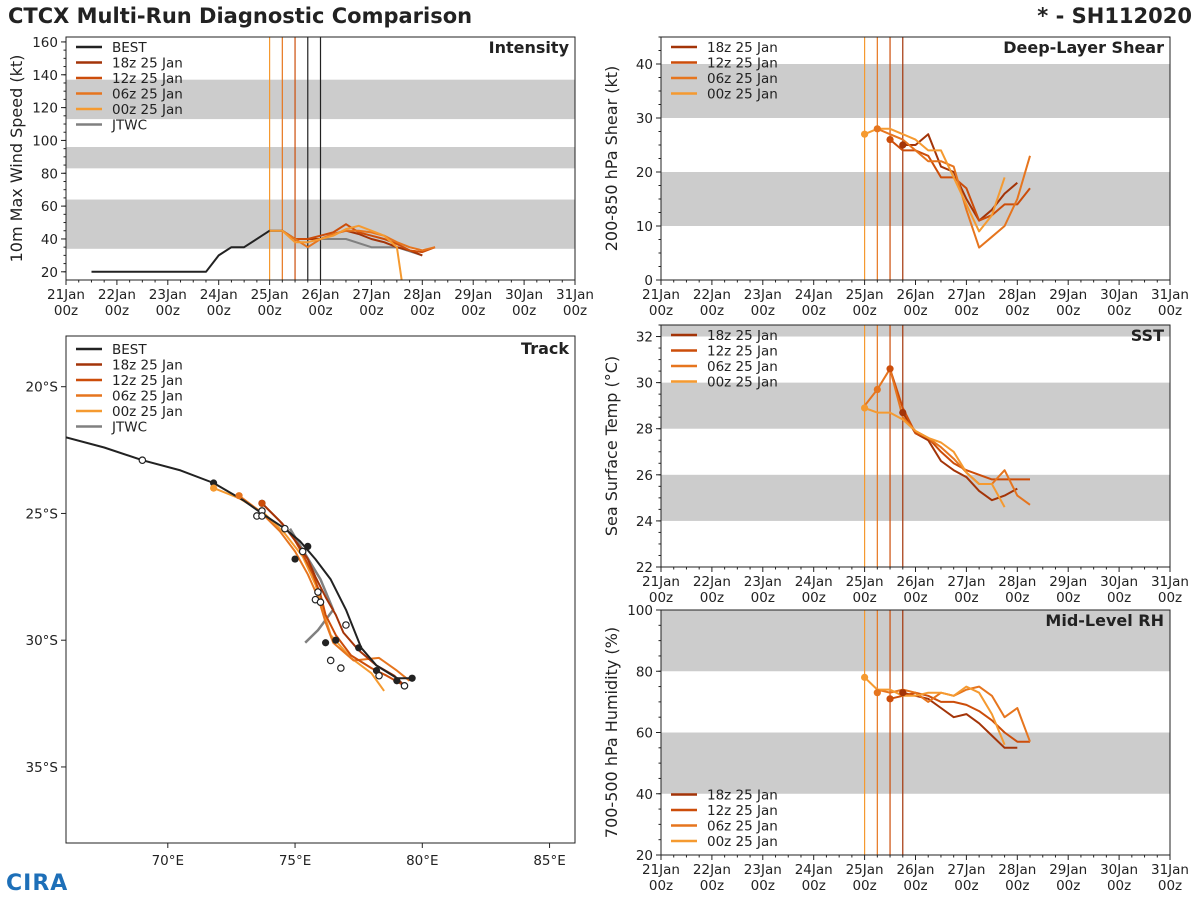 This screenshot has width=1200, height=900. Describe the element at coordinates (575, 295) in the screenshot. I see `intensity-x-tick-label-date: 31Jan` at that location.